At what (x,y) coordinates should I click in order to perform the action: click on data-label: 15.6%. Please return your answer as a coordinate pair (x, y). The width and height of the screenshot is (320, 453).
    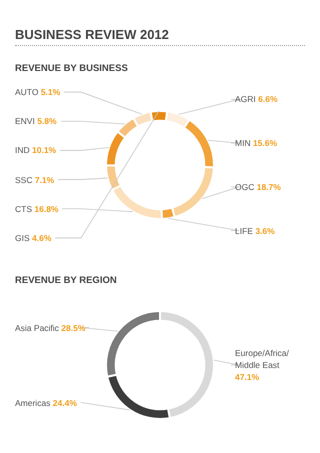
    Looking at the image, I should click on (265, 143).